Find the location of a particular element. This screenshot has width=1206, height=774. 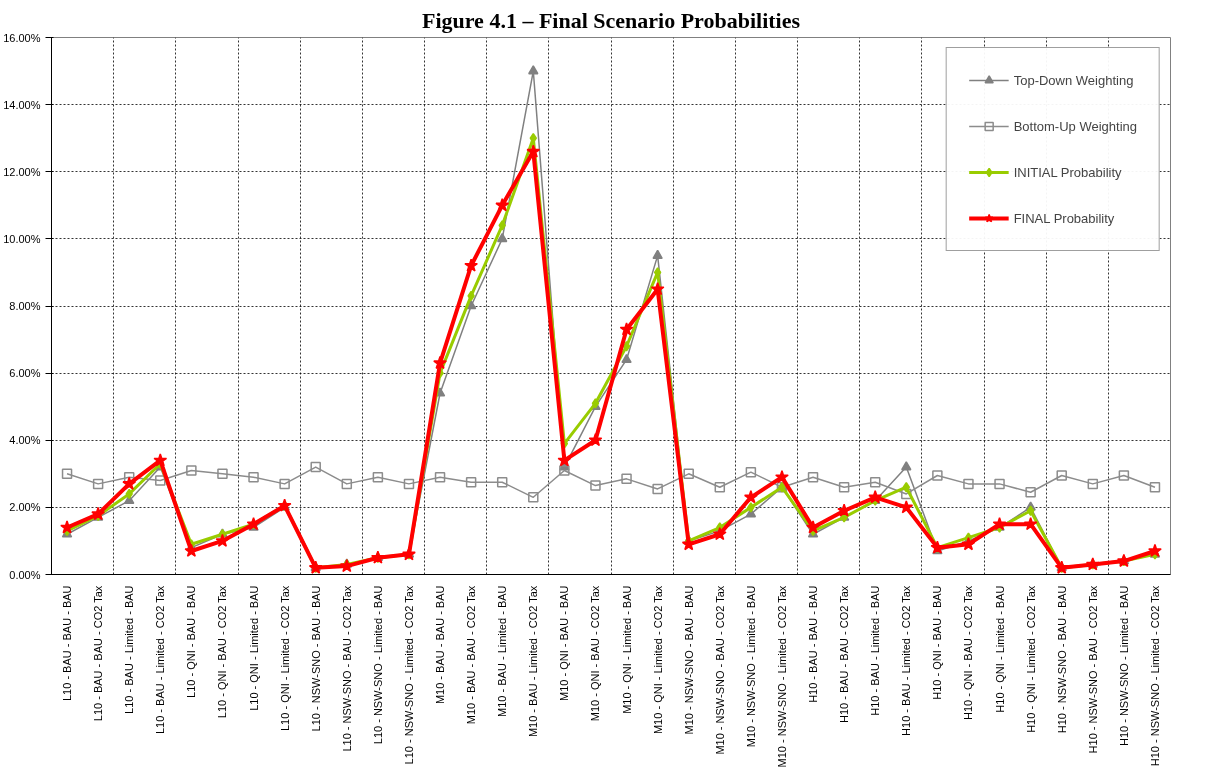

y-tick-label: 8.00% is located at coordinates (25, 306).